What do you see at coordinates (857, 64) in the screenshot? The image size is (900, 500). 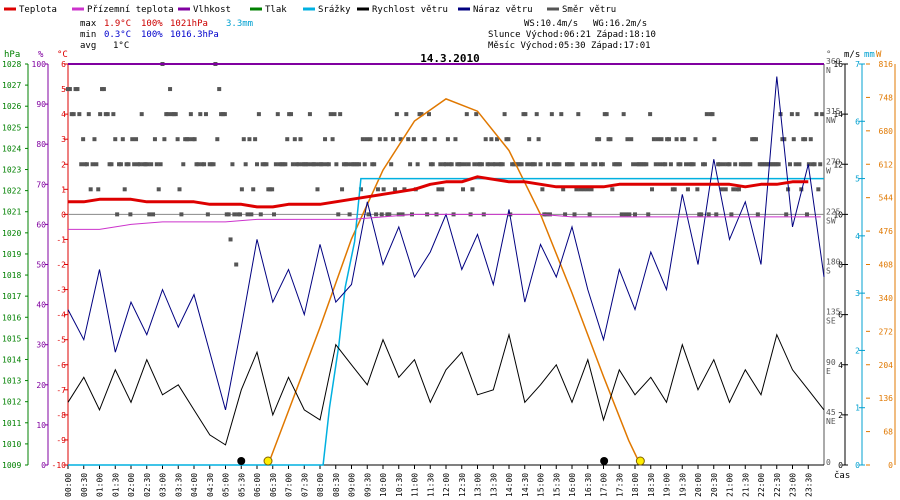 I see `tick-label-precip: 7` at bounding box center [857, 64].